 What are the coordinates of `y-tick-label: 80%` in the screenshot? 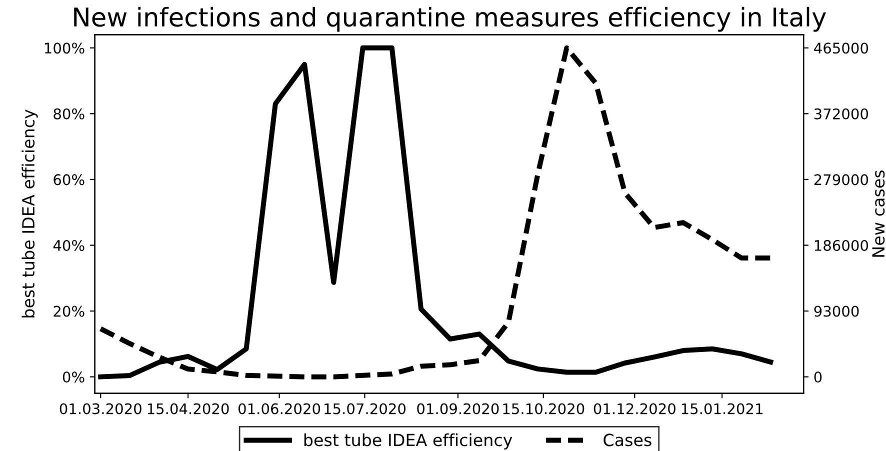 It's located at (69, 114).